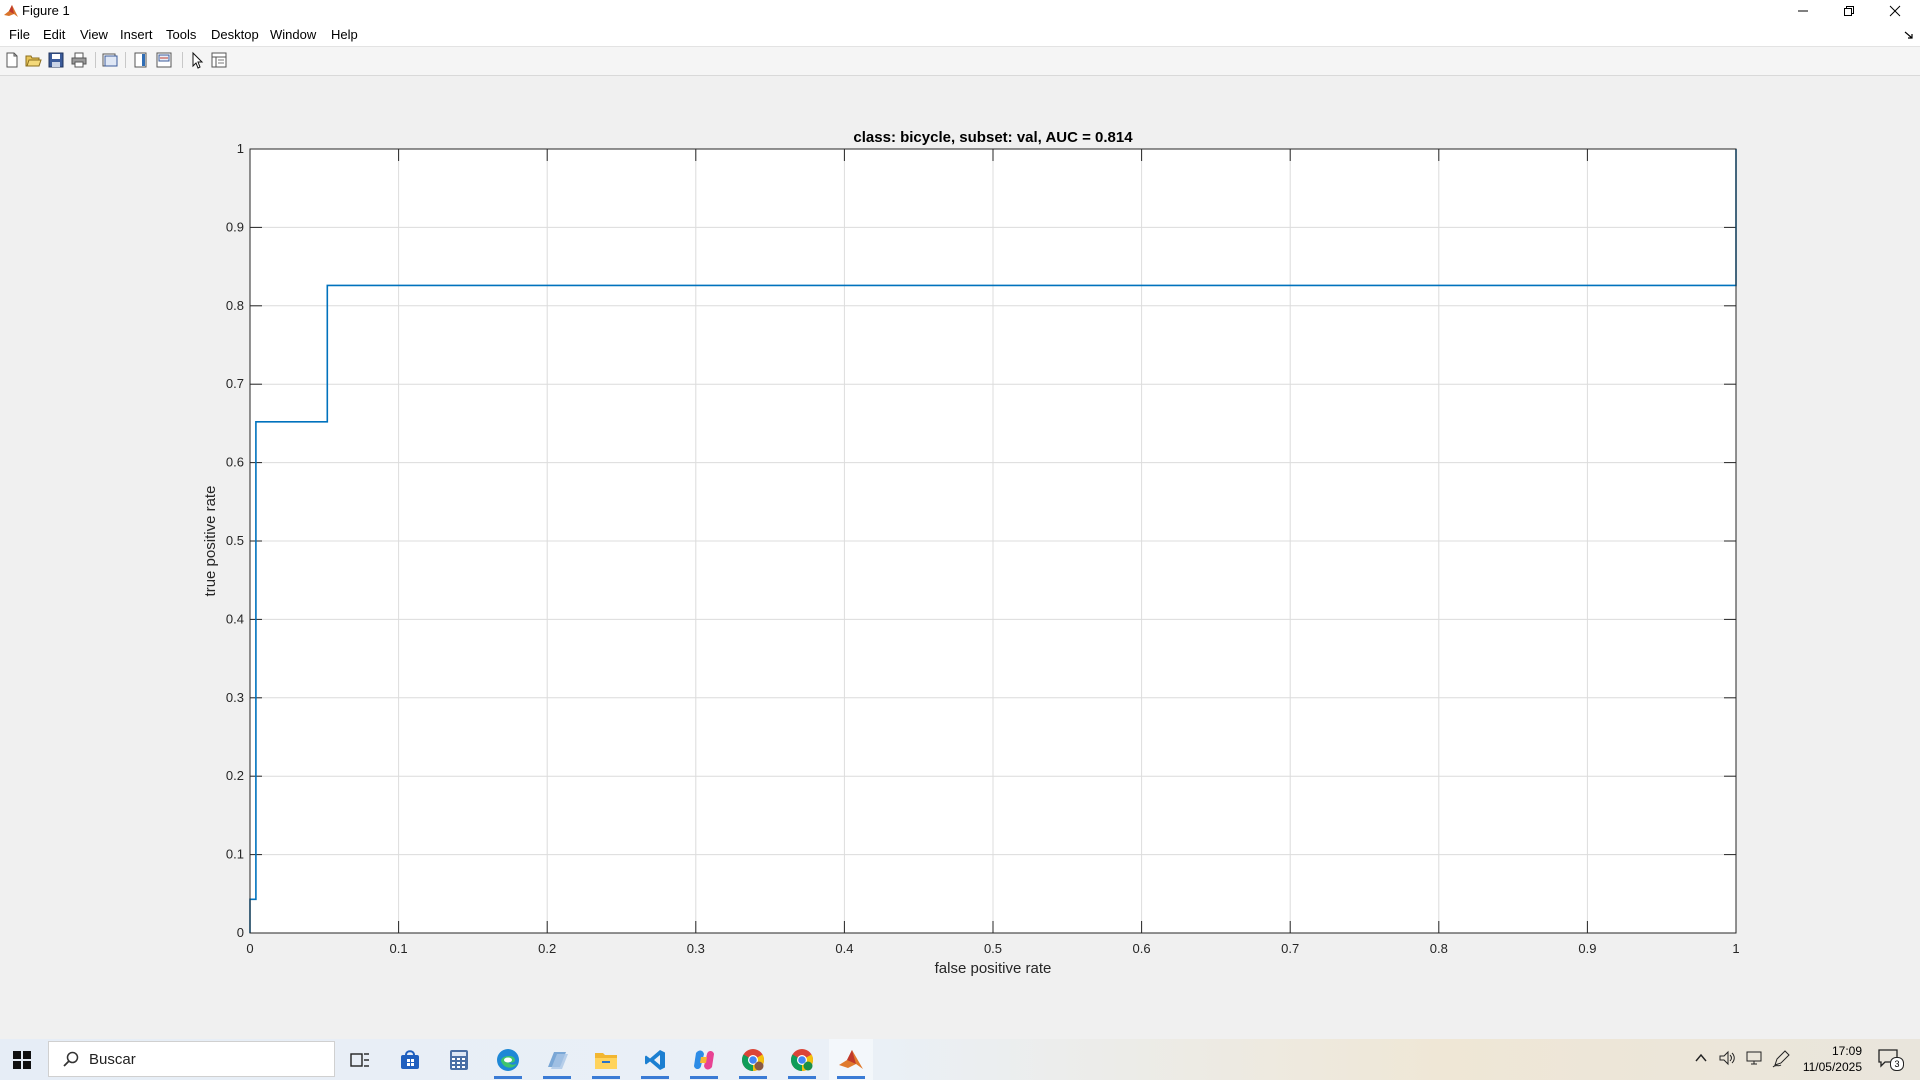 This screenshot has height=1080, width=1920. I want to click on y-tick-label: 0.2, so click(235, 775).